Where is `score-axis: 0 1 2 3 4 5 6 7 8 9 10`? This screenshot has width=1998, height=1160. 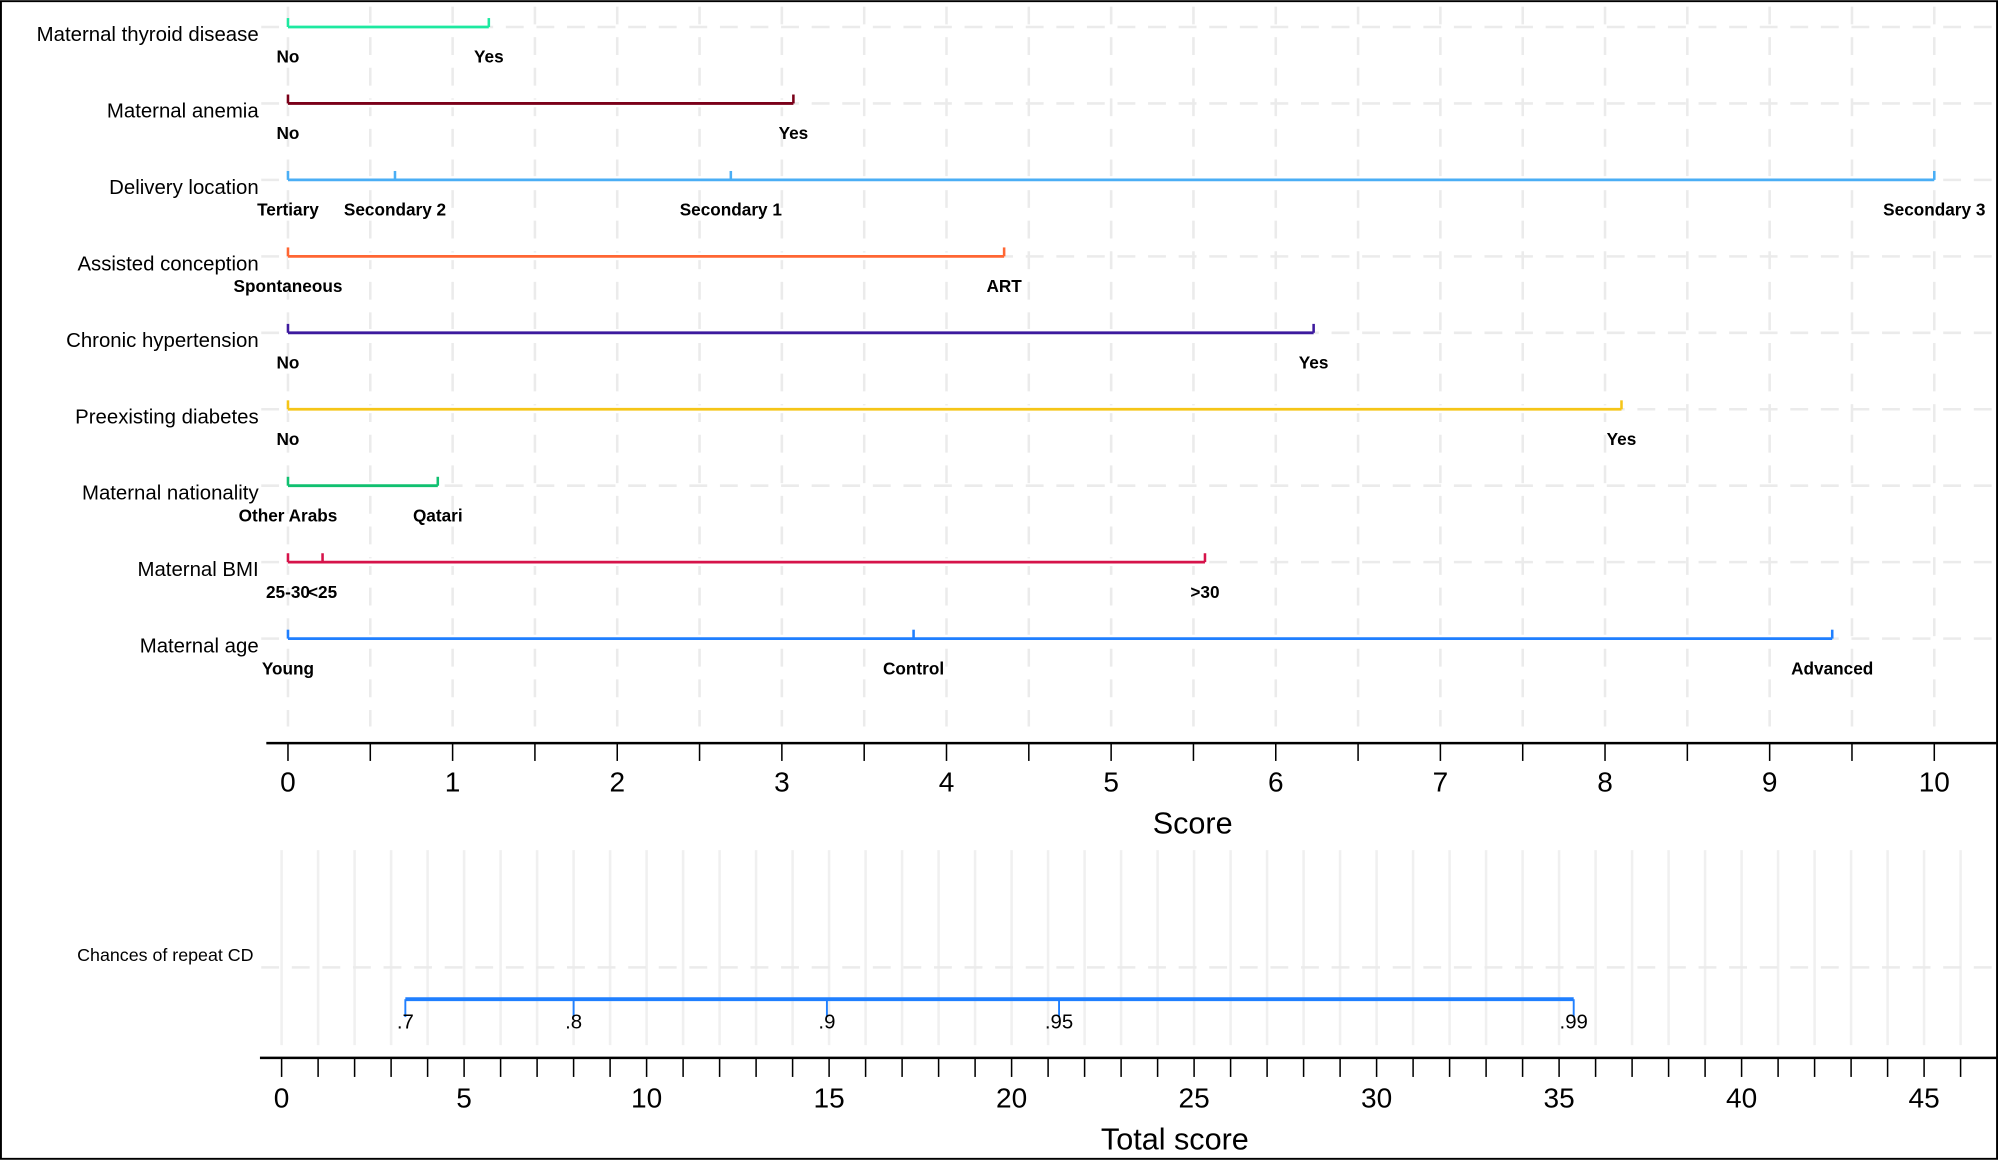
score-axis: 0 1 2 3 4 5 6 7 8 9 10 is located at coordinates (1132, 769).